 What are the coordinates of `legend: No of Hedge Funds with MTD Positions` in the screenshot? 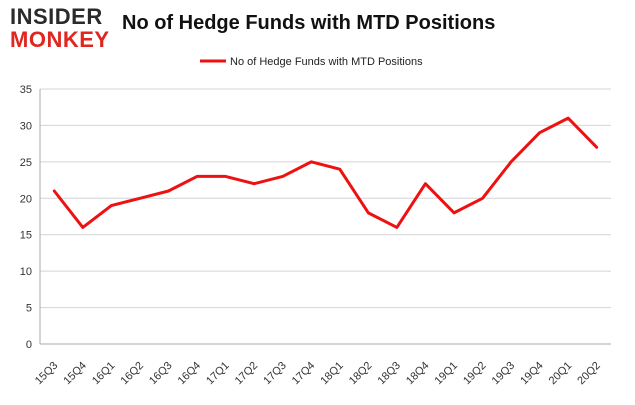 It's located at (311, 62).